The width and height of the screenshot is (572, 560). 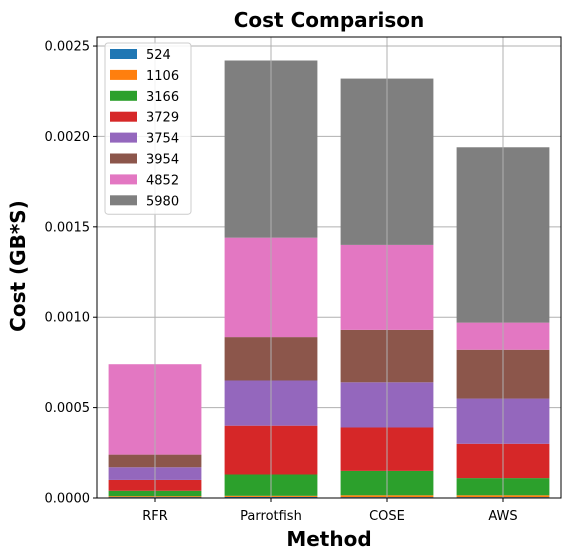 What do you see at coordinates (18, 266) in the screenshot?
I see `y-axis-label: Cost (GB*S)` at bounding box center [18, 266].